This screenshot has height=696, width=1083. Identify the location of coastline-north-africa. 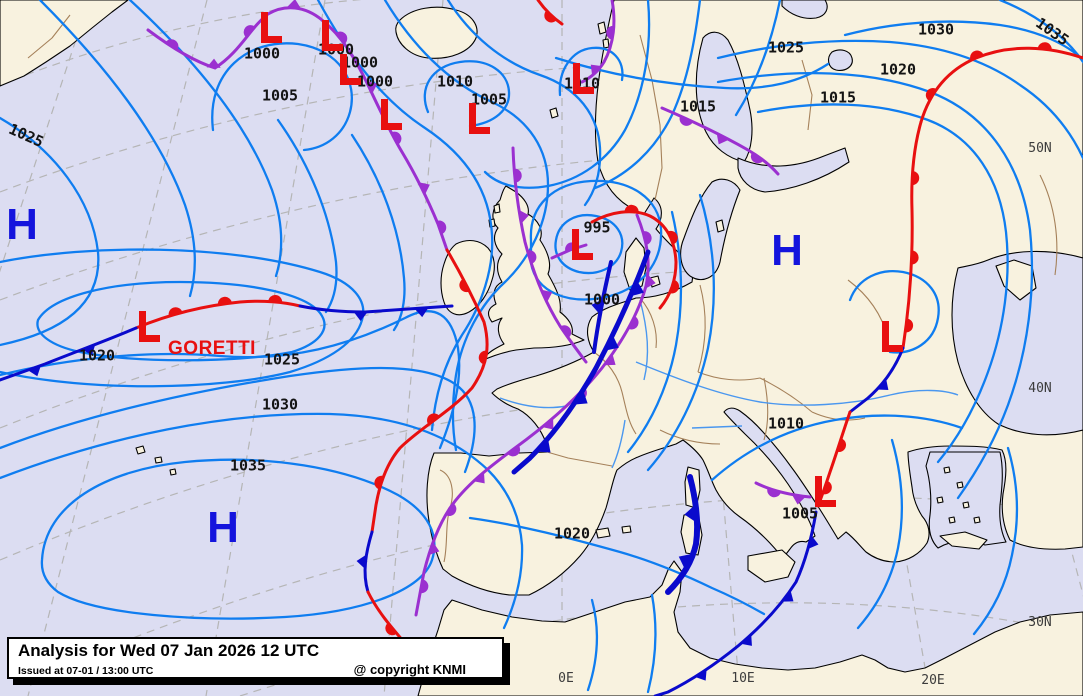
(750, 628).